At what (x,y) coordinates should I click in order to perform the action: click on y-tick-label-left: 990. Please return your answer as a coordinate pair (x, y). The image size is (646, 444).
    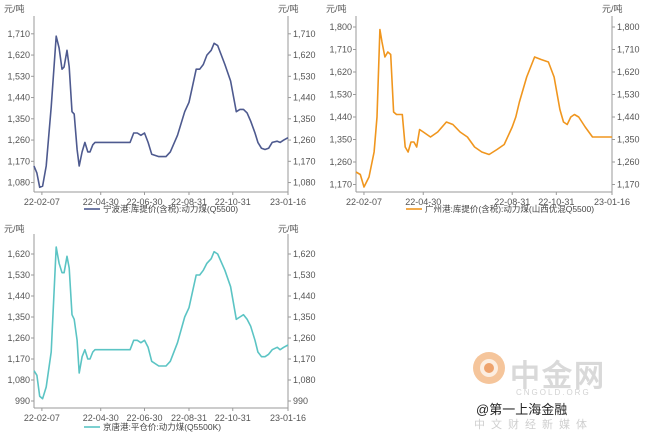
    Looking at the image, I should click on (22, 401).